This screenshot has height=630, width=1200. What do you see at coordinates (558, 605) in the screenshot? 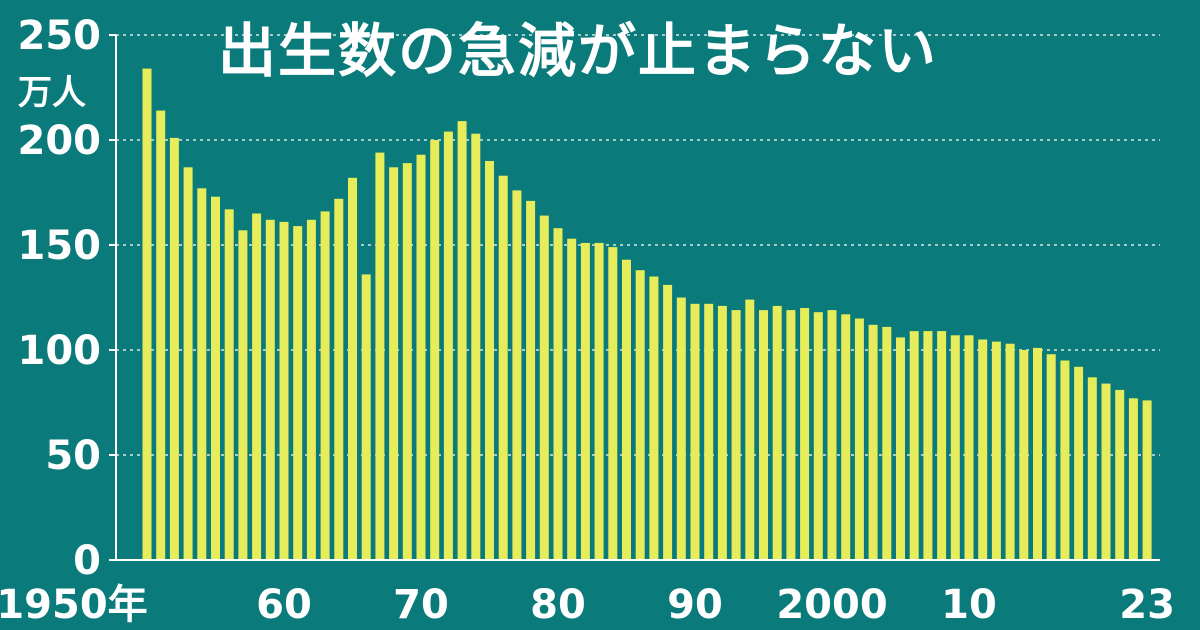
I see `x-tick-label: 80` at bounding box center [558, 605].